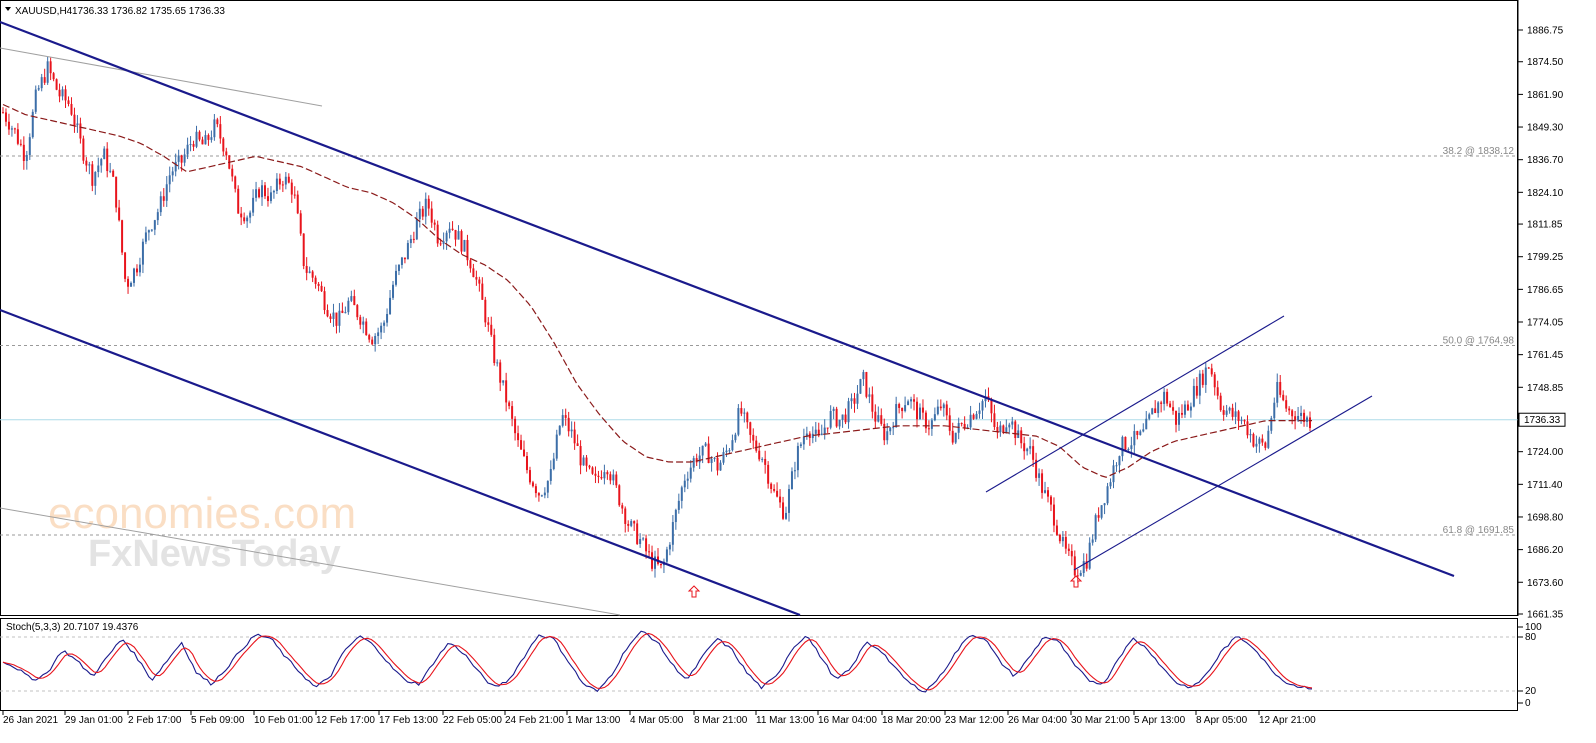 The image size is (1596, 743). What do you see at coordinates (1223, 483) in the screenshot?
I see `ascending-channel-lower` at bounding box center [1223, 483].